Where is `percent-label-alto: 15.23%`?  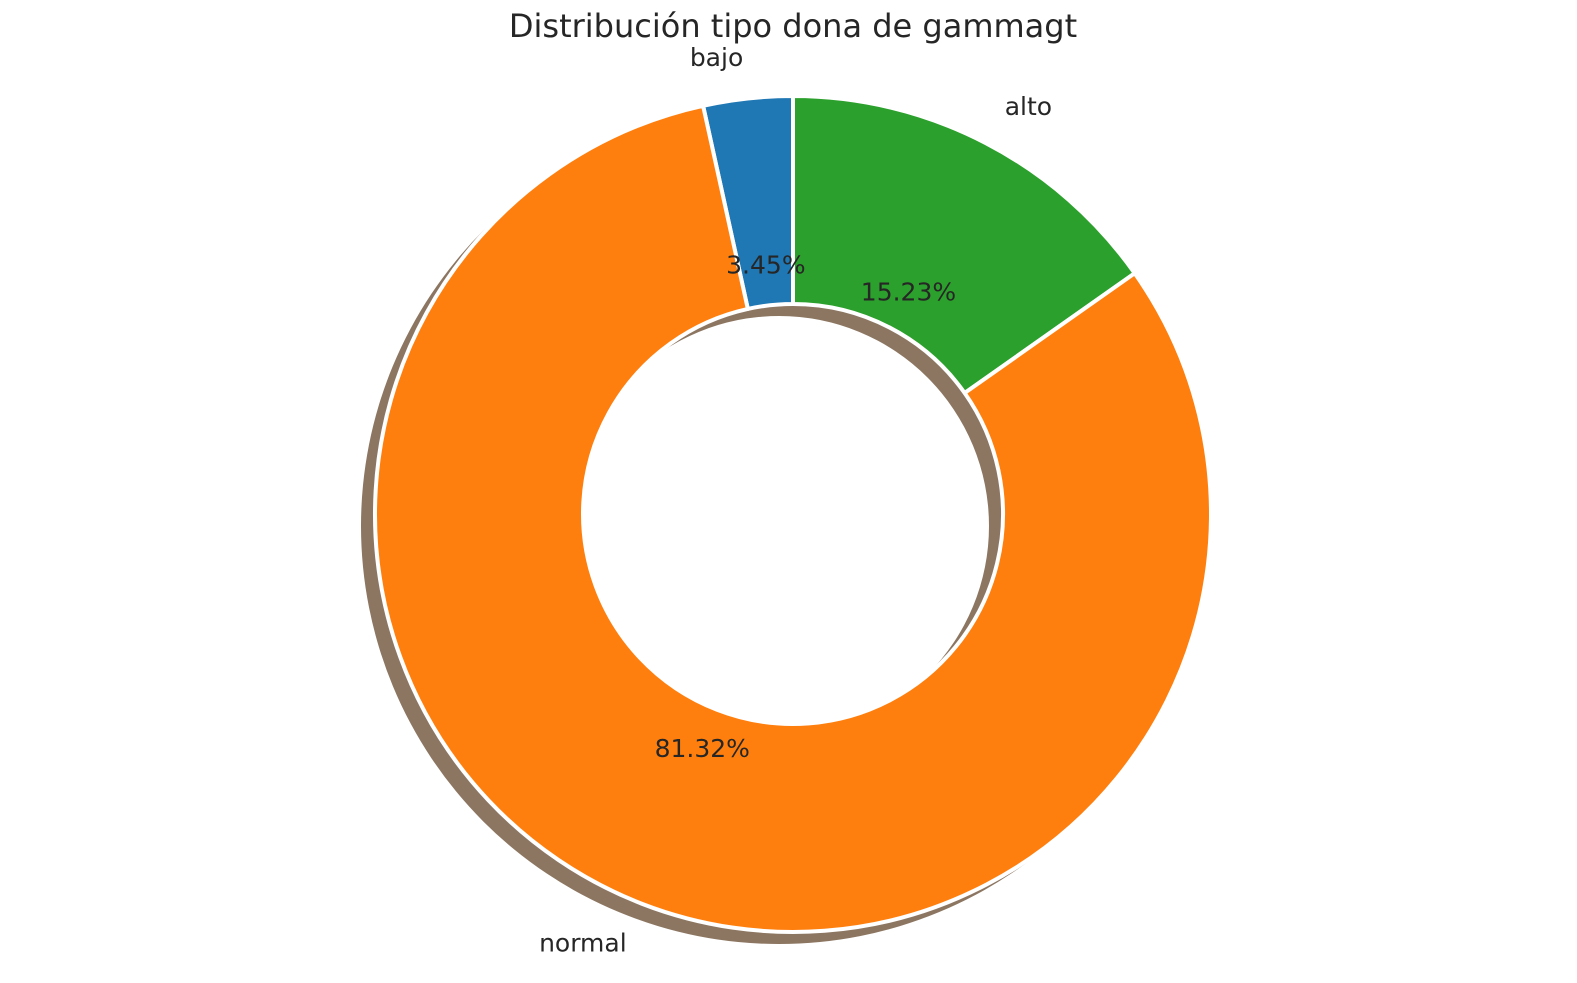 percent-label-alto: 15.23% is located at coordinates (908, 291).